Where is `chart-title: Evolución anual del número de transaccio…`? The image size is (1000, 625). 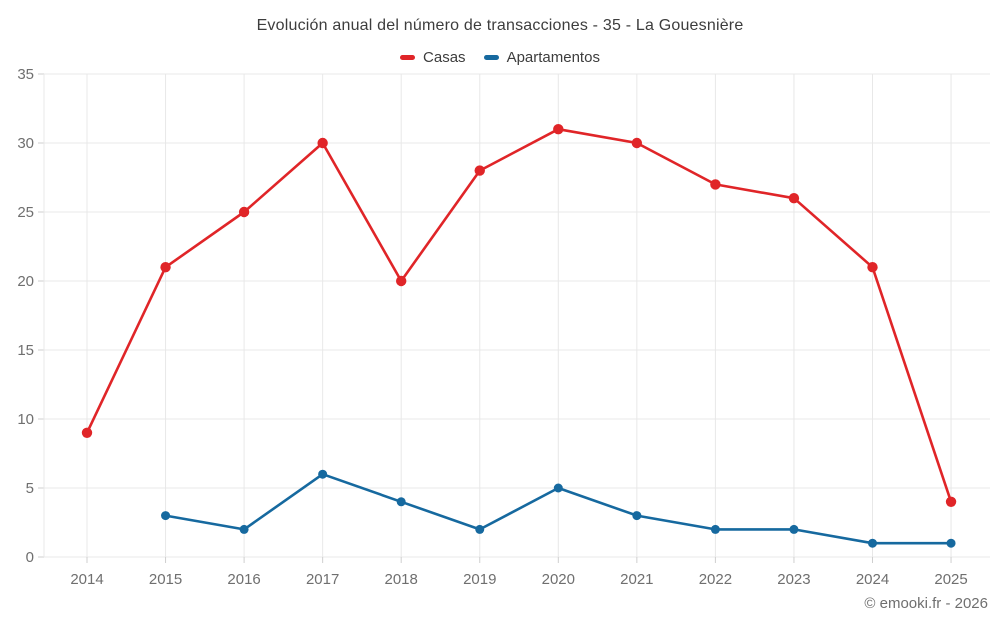 chart-title: Evolución anual del número de transaccio… is located at coordinates (500, 25).